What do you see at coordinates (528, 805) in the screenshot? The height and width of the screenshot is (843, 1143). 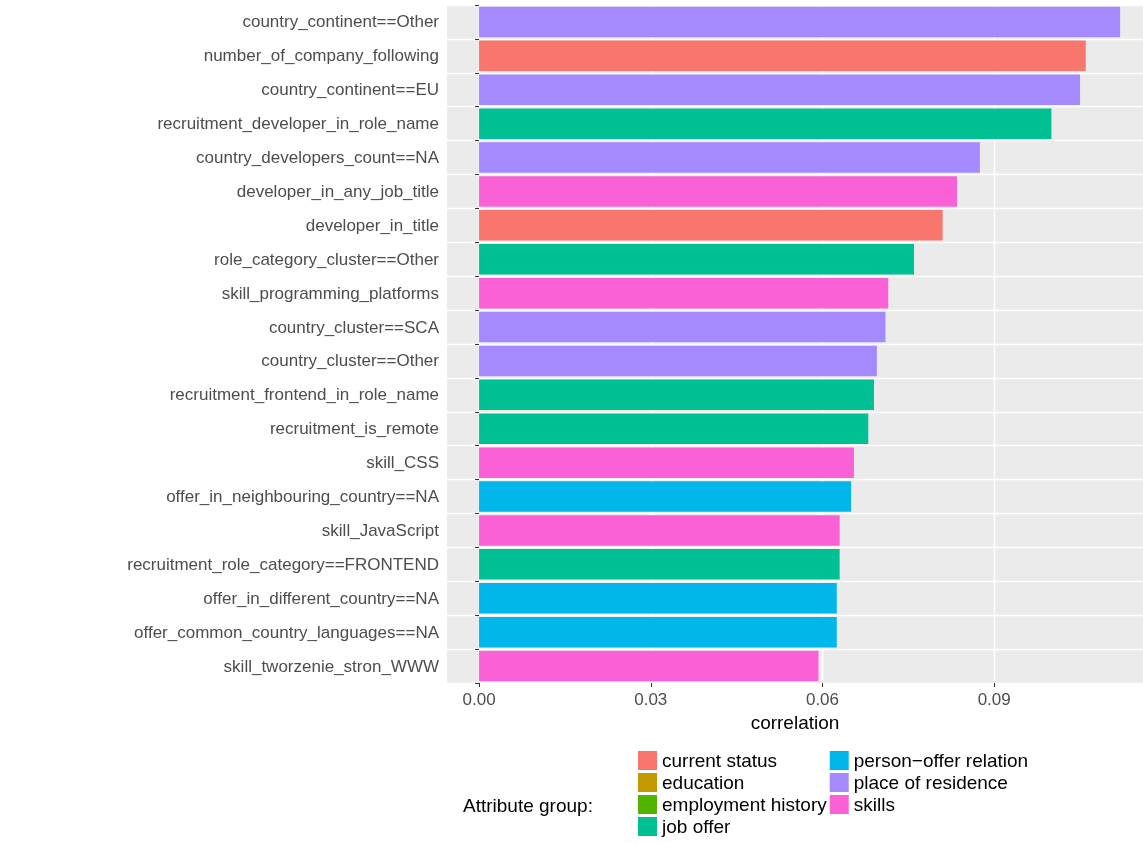 I see `legend-title: Attribute group:` at bounding box center [528, 805].